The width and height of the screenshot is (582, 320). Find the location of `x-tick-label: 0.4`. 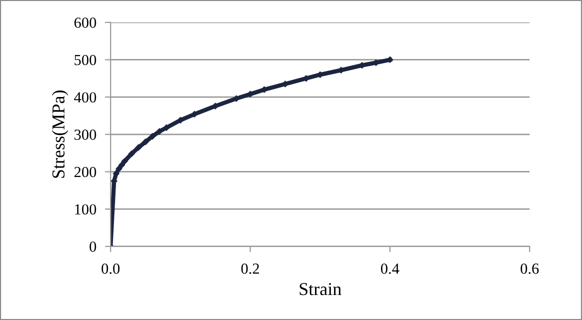

x-tick-label: 0.4 is located at coordinates (390, 269).